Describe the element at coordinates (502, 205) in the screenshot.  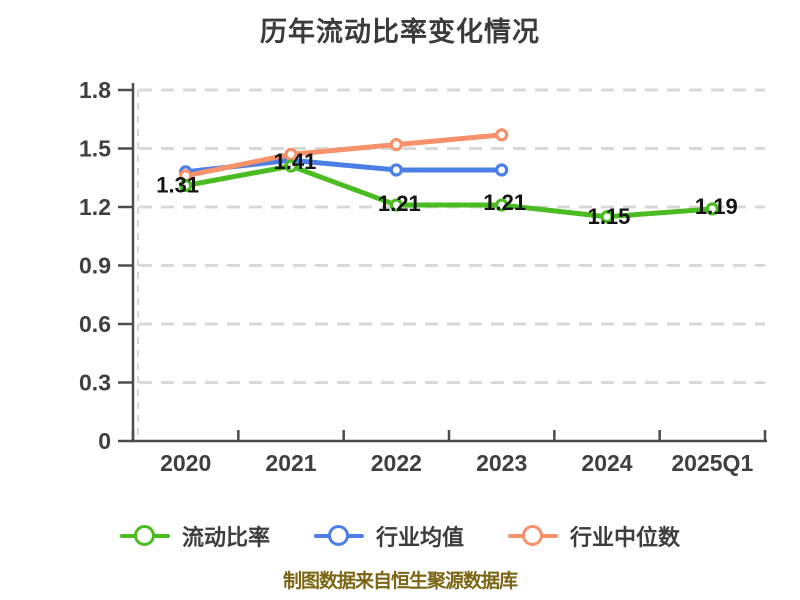
I see `current-ratio-point-2023` at that location.